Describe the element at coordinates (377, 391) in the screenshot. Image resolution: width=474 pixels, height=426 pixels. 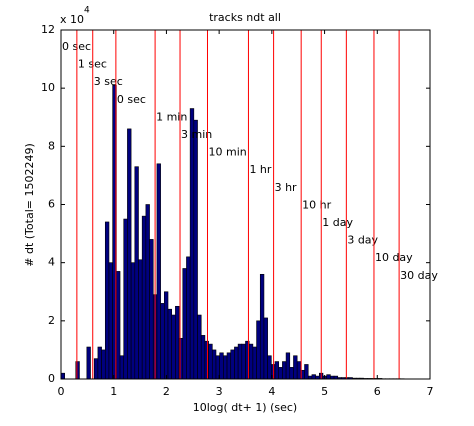
I see `x-tick-label: 6` at that location.